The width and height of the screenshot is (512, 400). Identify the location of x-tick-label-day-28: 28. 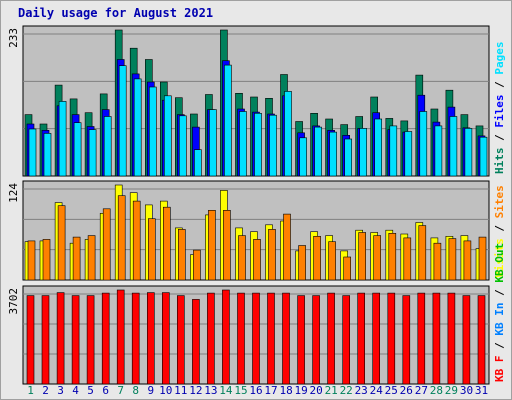
(436, 390).